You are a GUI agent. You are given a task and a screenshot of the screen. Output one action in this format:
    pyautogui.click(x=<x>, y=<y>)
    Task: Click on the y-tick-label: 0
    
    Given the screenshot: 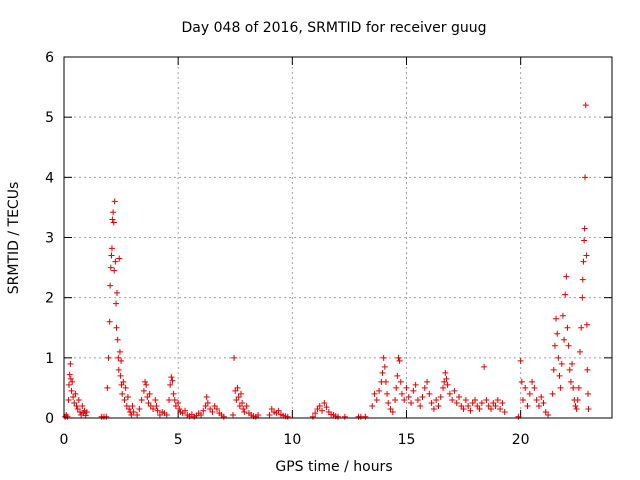 What is the action you would take?
    pyautogui.click(x=49, y=419)
    